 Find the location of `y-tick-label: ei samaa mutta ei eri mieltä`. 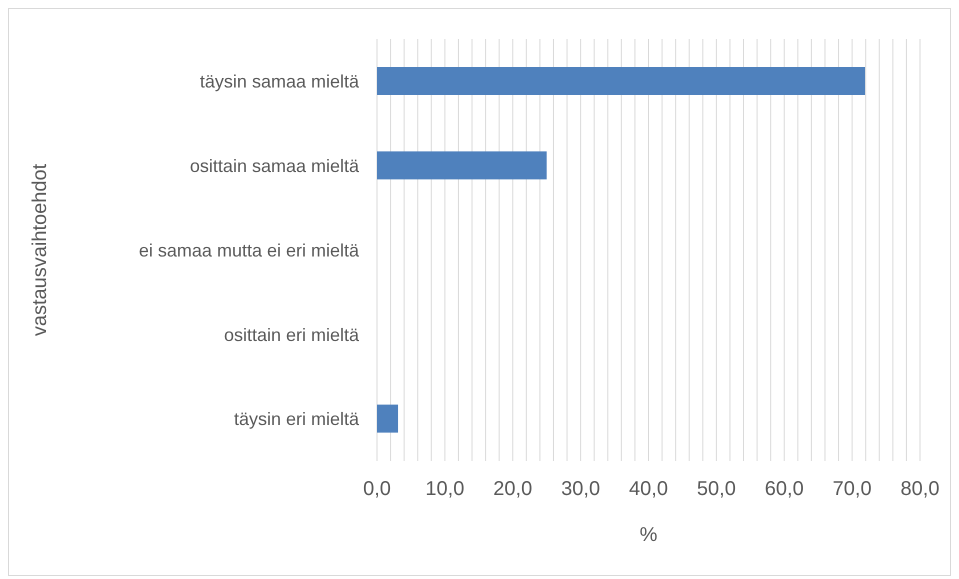

y-tick-label: ei samaa mutta ei eri mieltä is located at coordinates (249, 250).